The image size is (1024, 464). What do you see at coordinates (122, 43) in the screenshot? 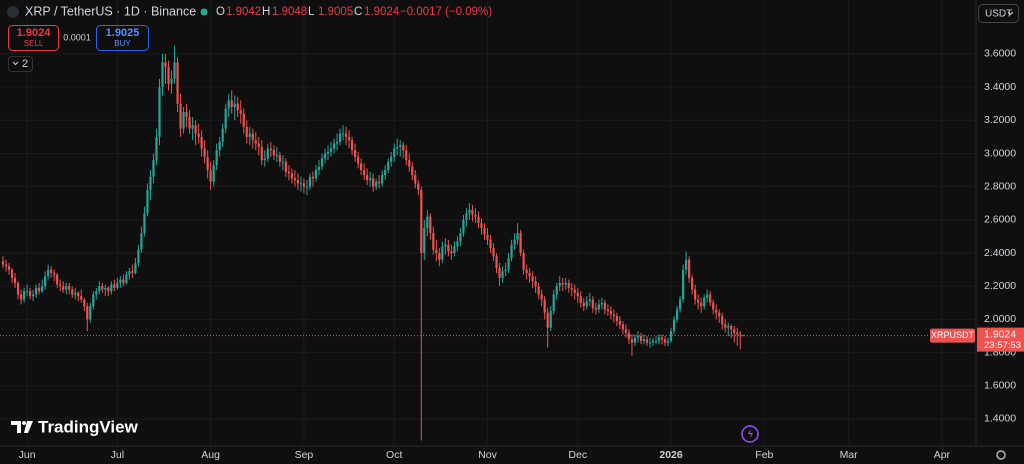
I see `buy-label: BUY` at bounding box center [122, 43].